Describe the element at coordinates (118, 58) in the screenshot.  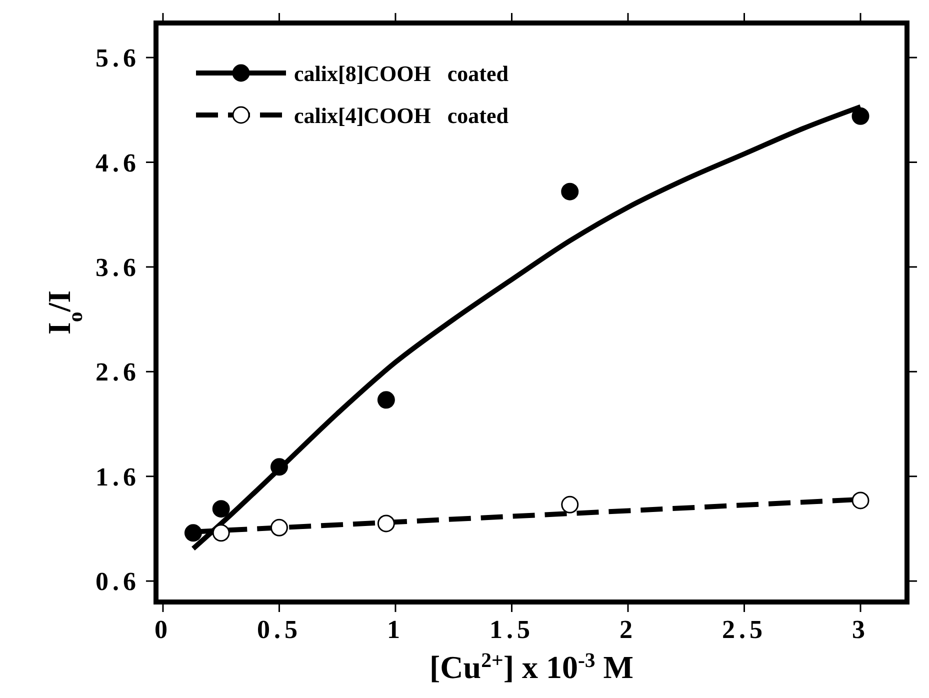
I see `y-tick-label: 5.6` at that location.